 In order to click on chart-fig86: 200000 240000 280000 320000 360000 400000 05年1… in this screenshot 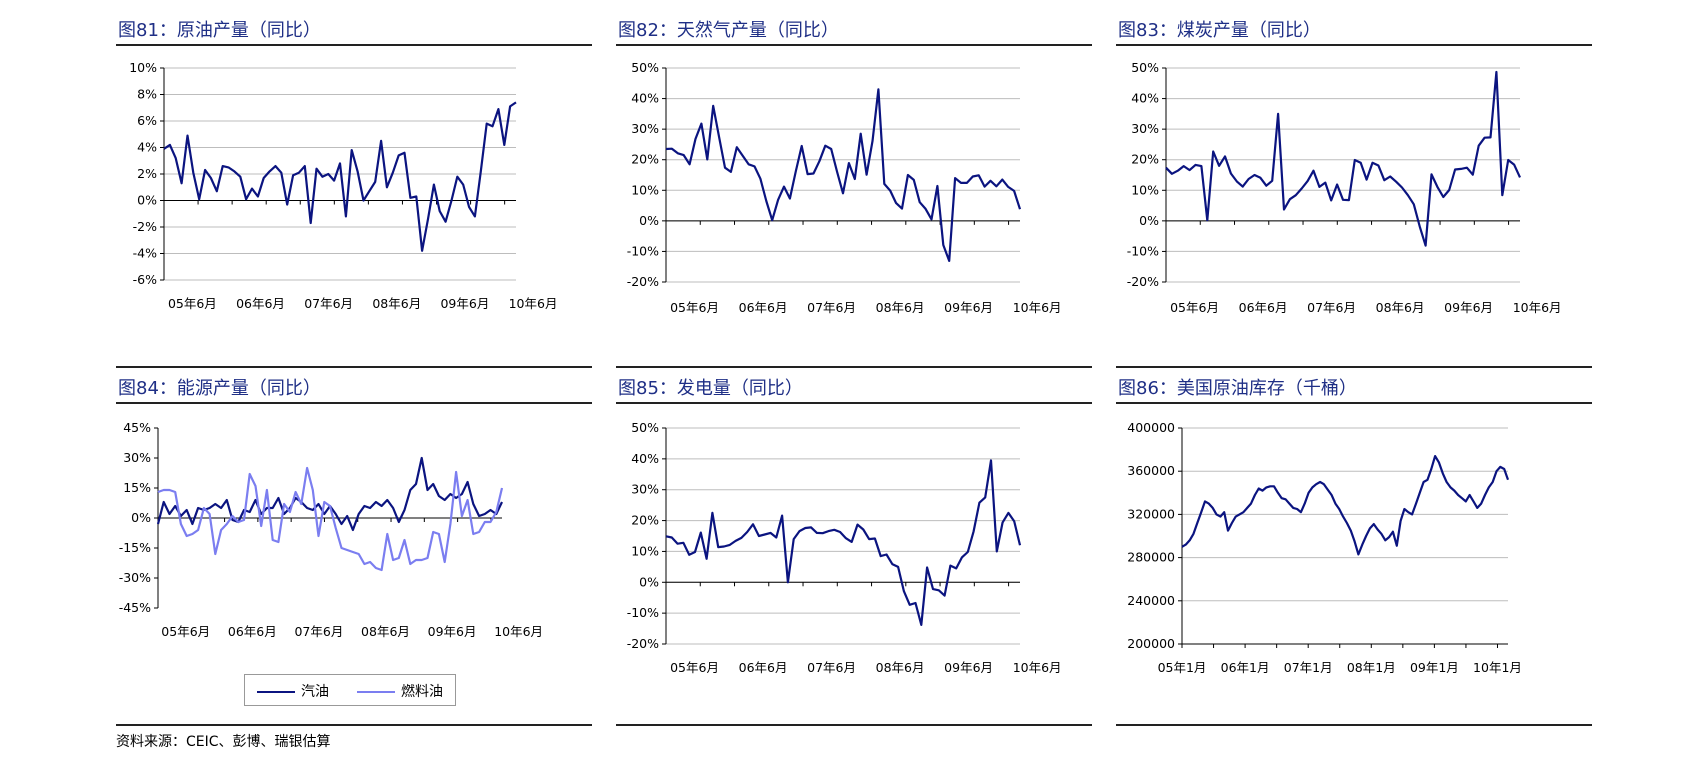, I will do `click(1324, 547)`.